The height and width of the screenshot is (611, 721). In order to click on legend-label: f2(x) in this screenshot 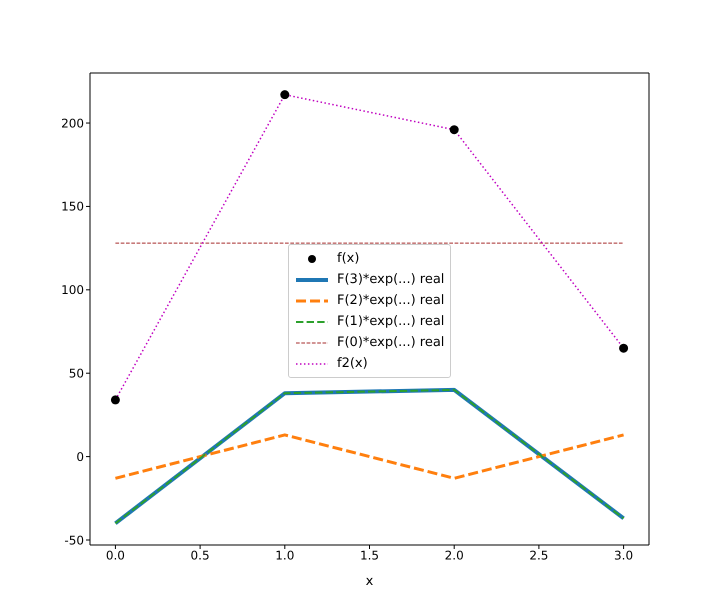, I will do `click(352, 363)`.